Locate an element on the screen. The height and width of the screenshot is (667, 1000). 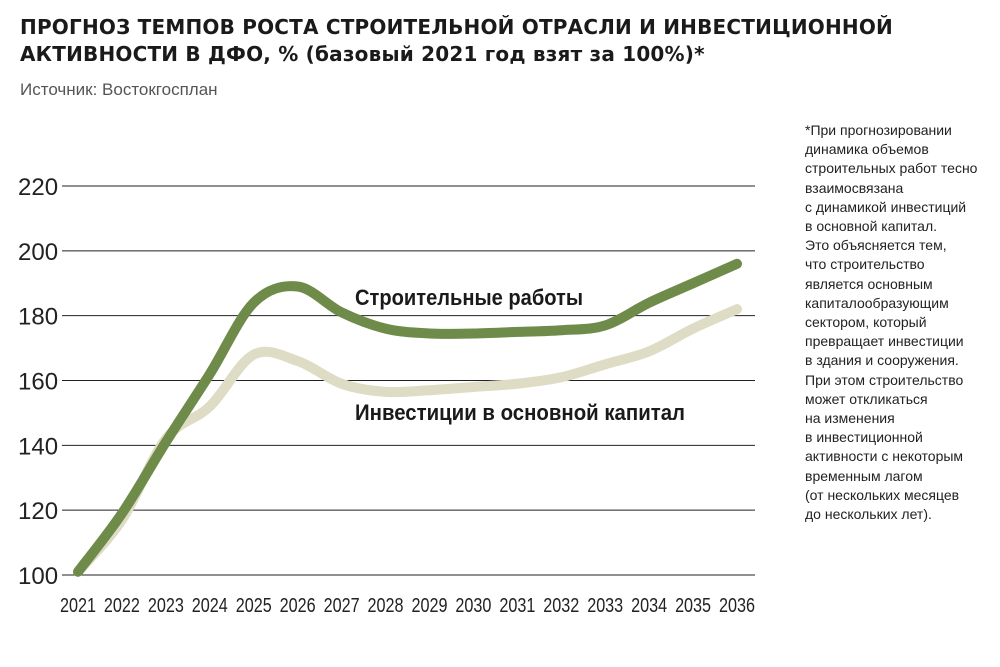
y-tick-label: 200 is located at coordinates (38, 252).